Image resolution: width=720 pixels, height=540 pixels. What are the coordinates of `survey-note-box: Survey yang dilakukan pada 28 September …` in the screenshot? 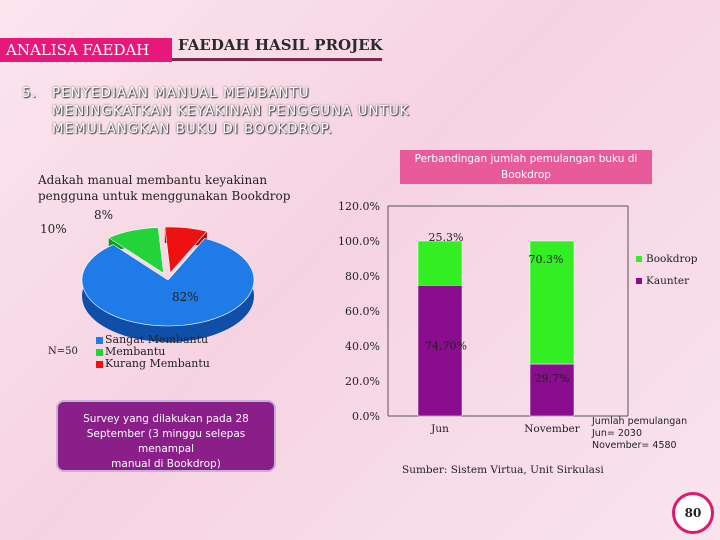 It's located at (166, 436).